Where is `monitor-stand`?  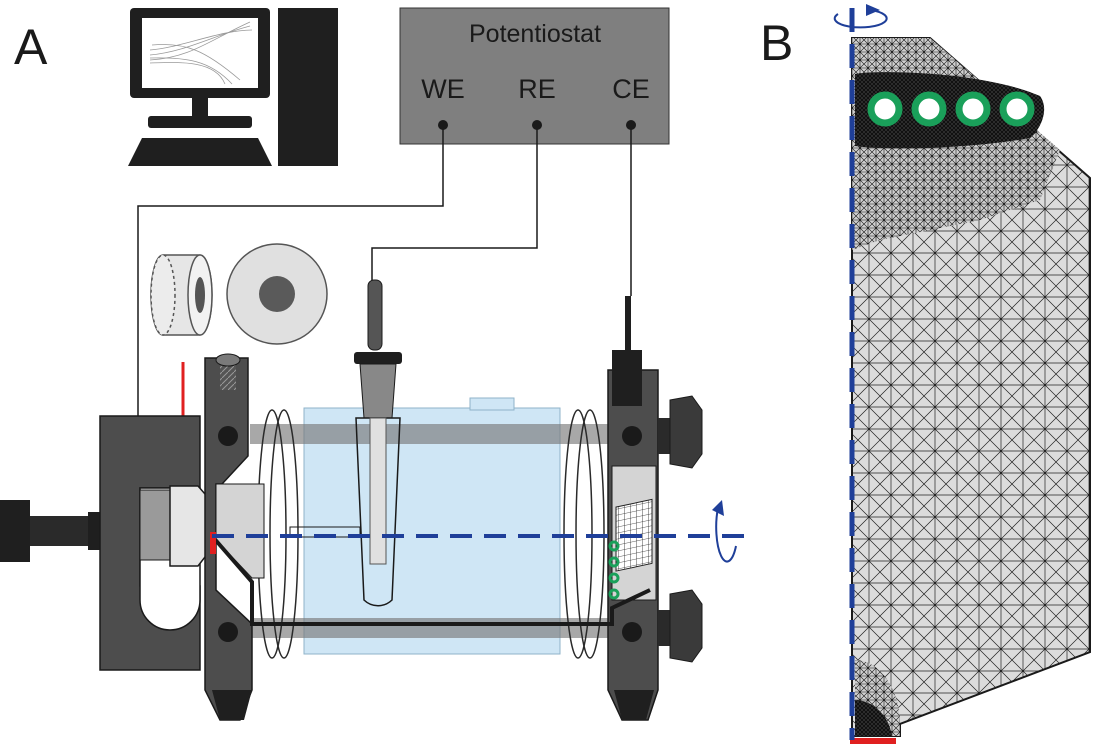
monitor-stand is located at coordinates (200, 107).